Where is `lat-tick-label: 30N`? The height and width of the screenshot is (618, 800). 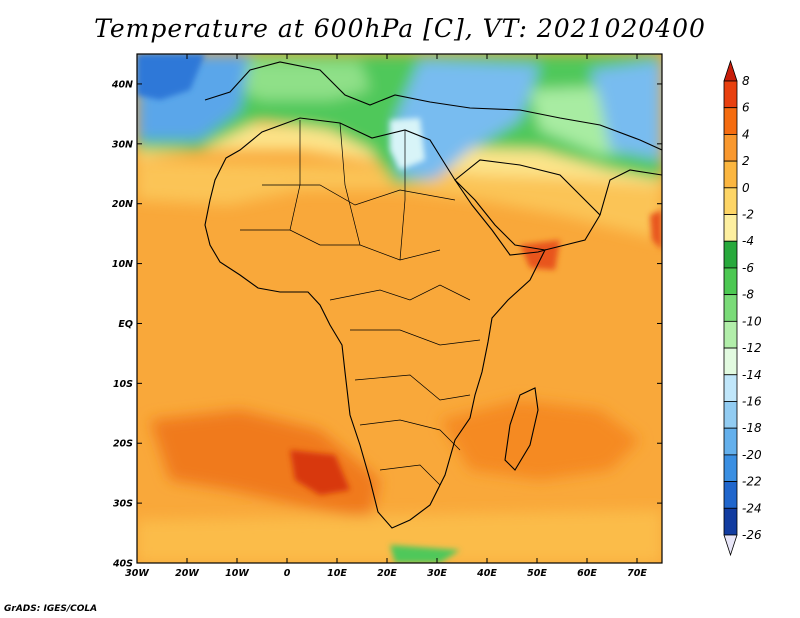 lat-tick-label: 30N is located at coordinates (122, 144).